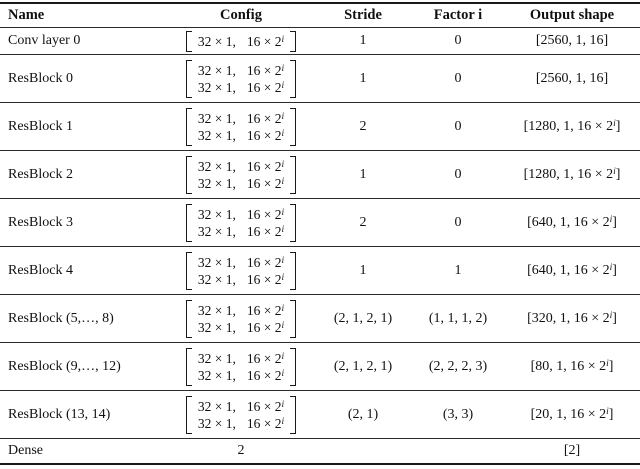 This screenshot has height=469, width=640. I want to click on output-shape-base: [2], so click(572, 450).